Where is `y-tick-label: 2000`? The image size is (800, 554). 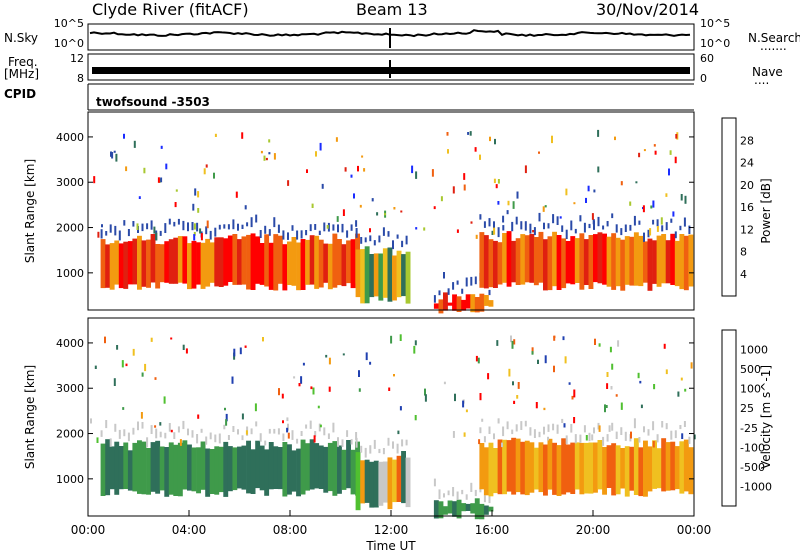 y-tick-label: 2000 is located at coordinates (70, 228).